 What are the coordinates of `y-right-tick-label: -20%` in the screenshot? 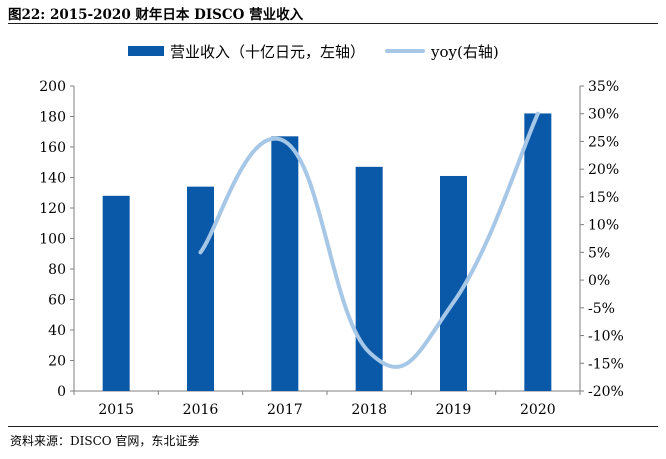 It's located at (606, 392).